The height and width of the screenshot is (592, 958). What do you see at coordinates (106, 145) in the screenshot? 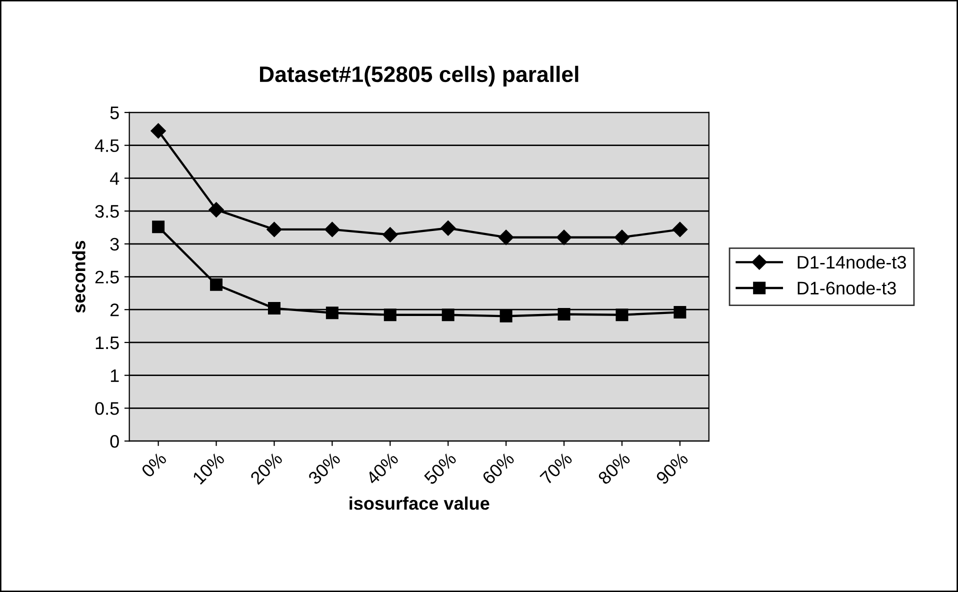
I see `y-tick-label: 4.5` at bounding box center [106, 145].